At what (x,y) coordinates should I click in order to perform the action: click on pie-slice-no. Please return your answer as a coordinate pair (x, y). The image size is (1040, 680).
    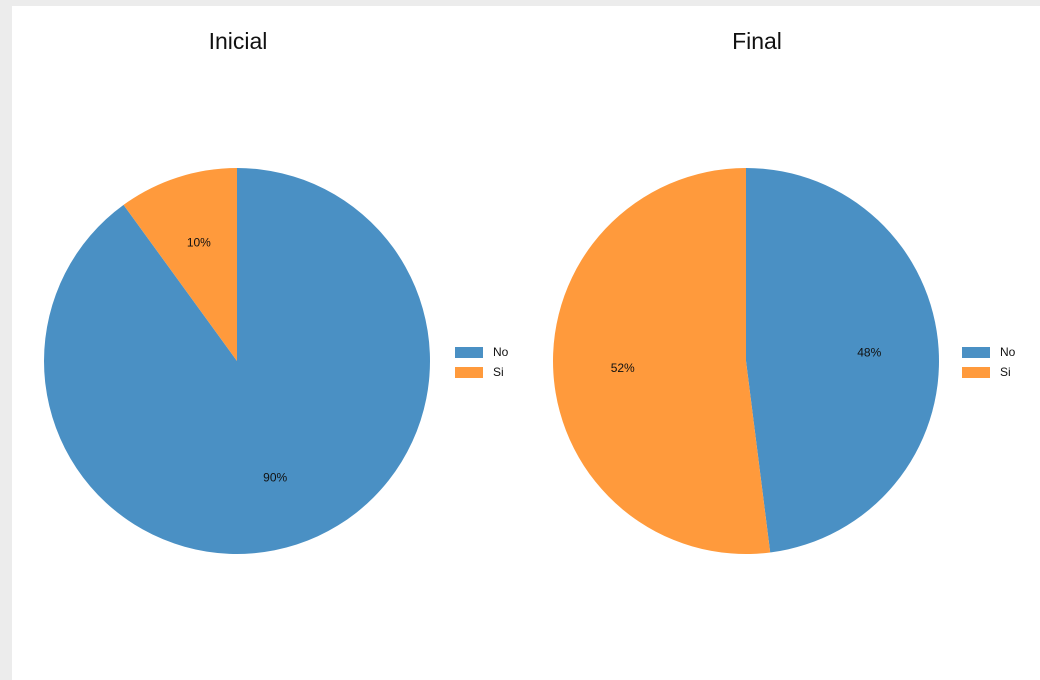
    Looking at the image, I should click on (842, 360).